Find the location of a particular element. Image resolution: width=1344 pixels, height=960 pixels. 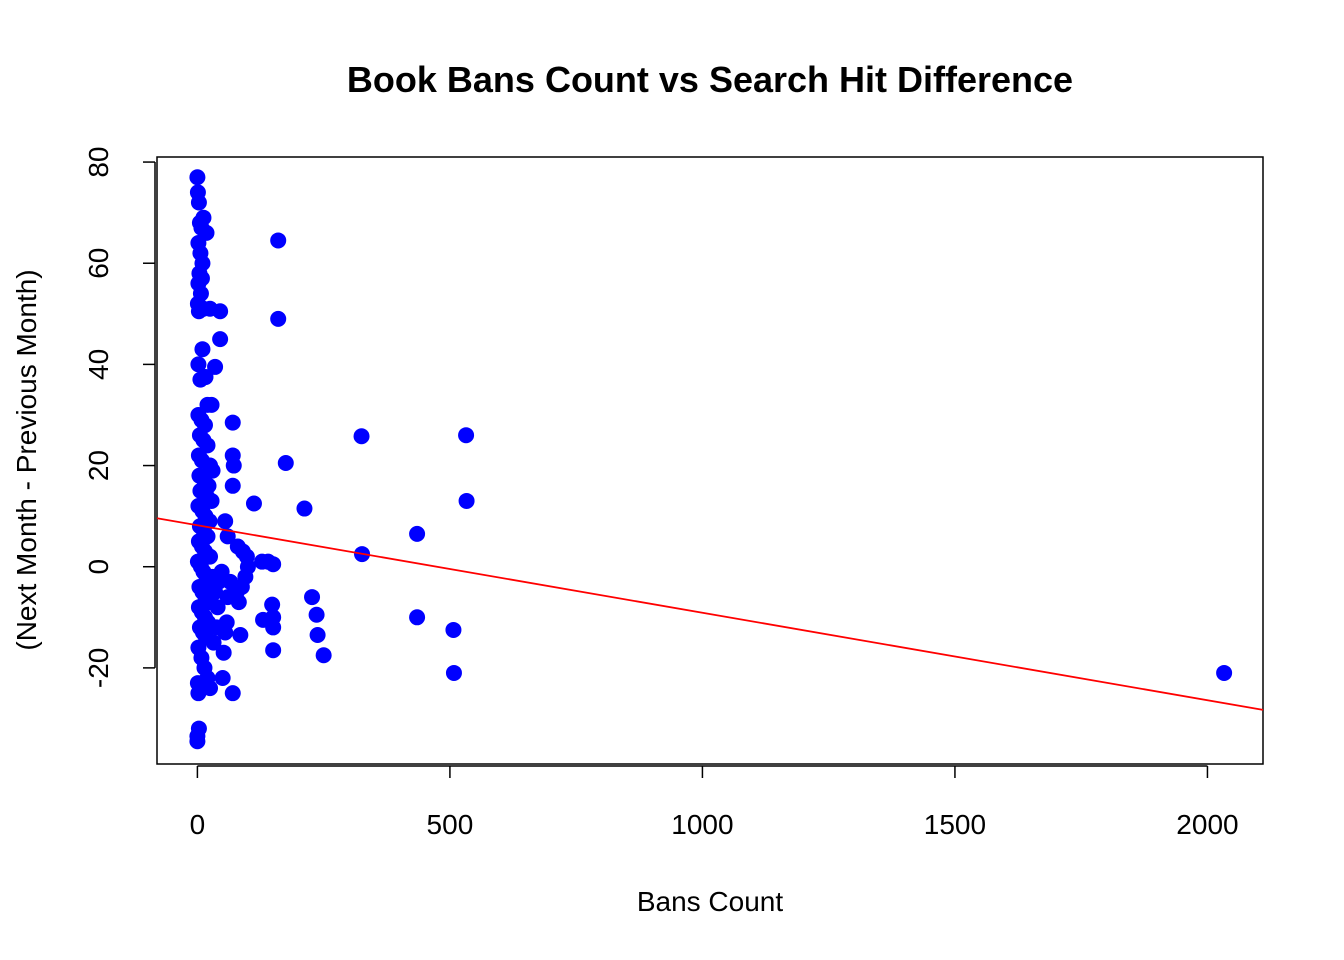

x-axis: 0 500 1000 1500 2000 is located at coordinates (714, 802).